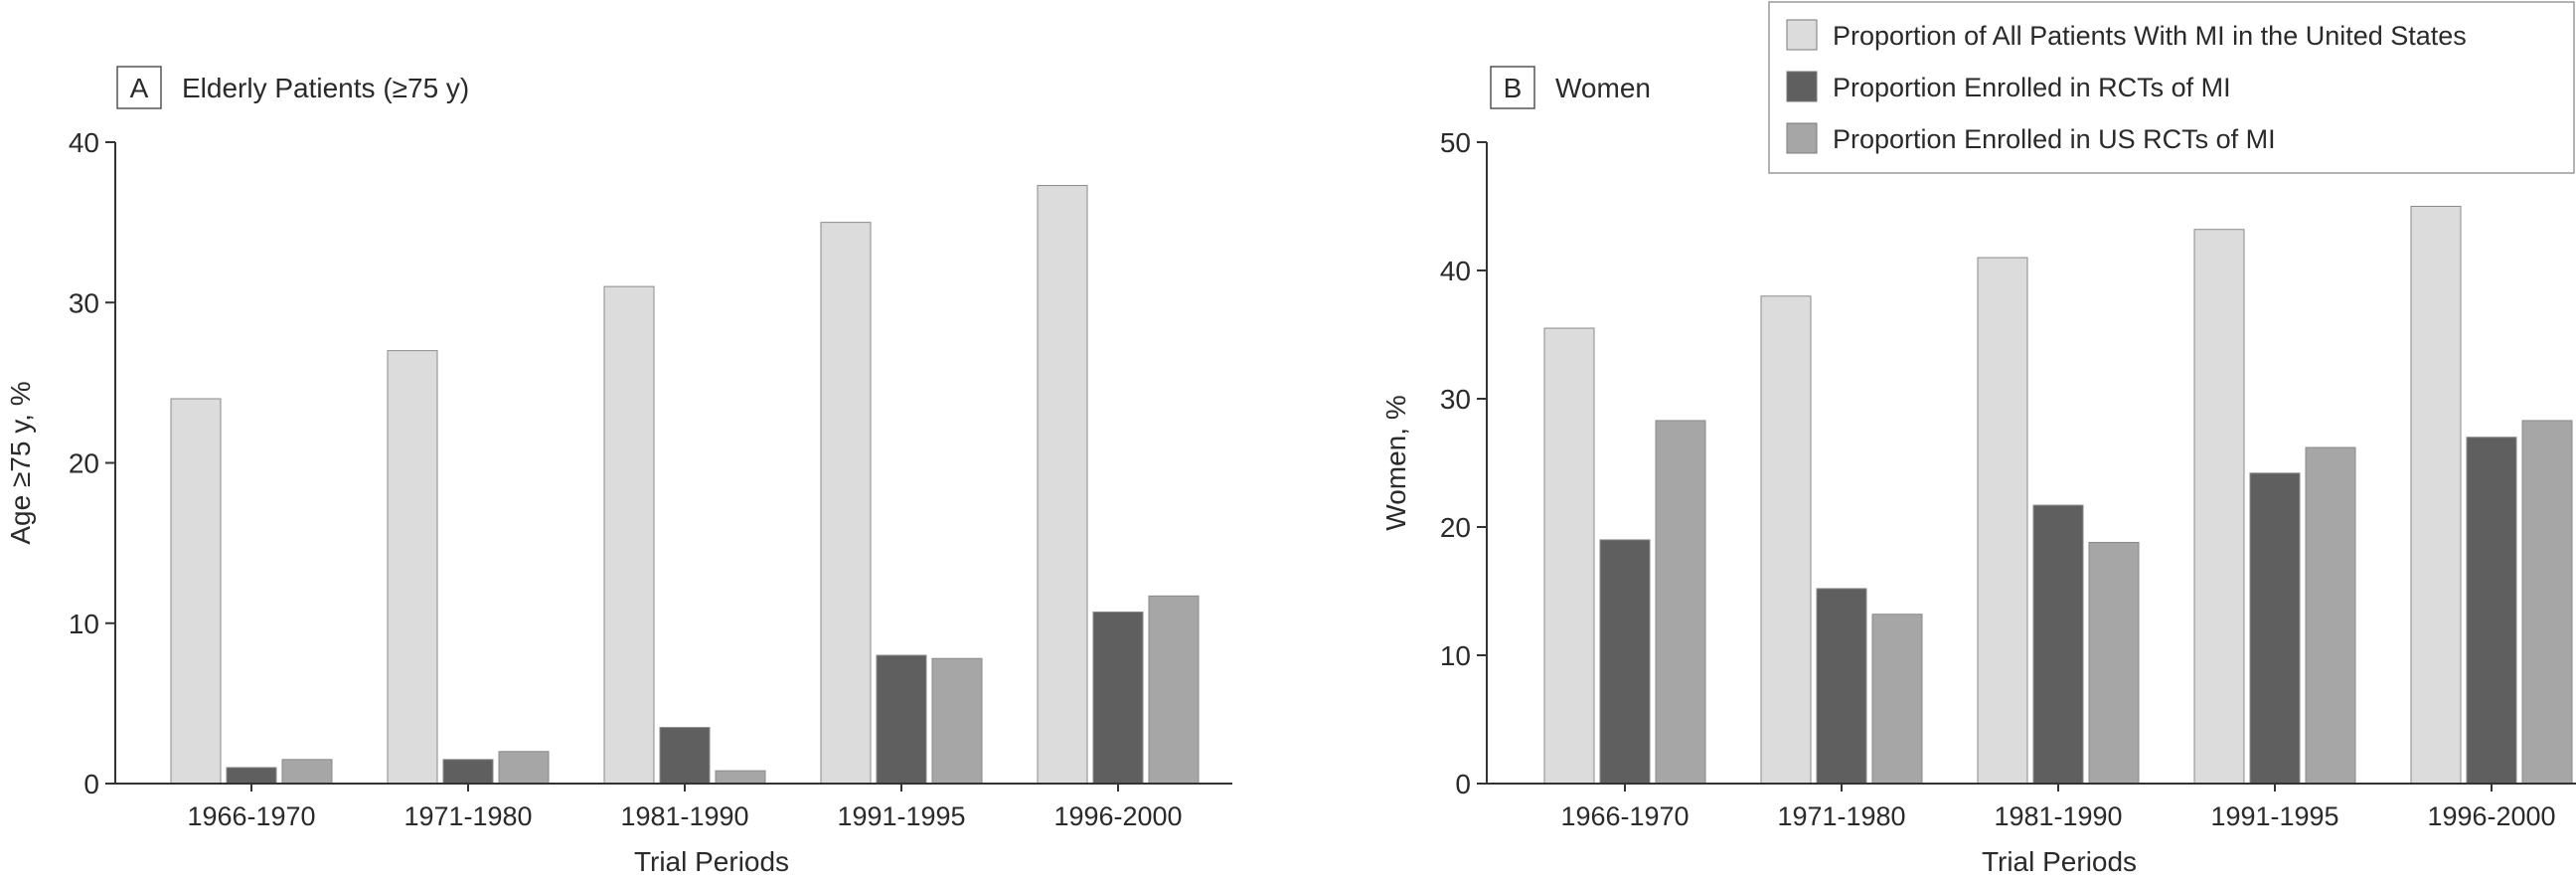  What do you see at coordinates (325, 88) in the screenshot?
I see `chart-title: Elderly Patients (≥75 y)` at bounding box center [325, 88].